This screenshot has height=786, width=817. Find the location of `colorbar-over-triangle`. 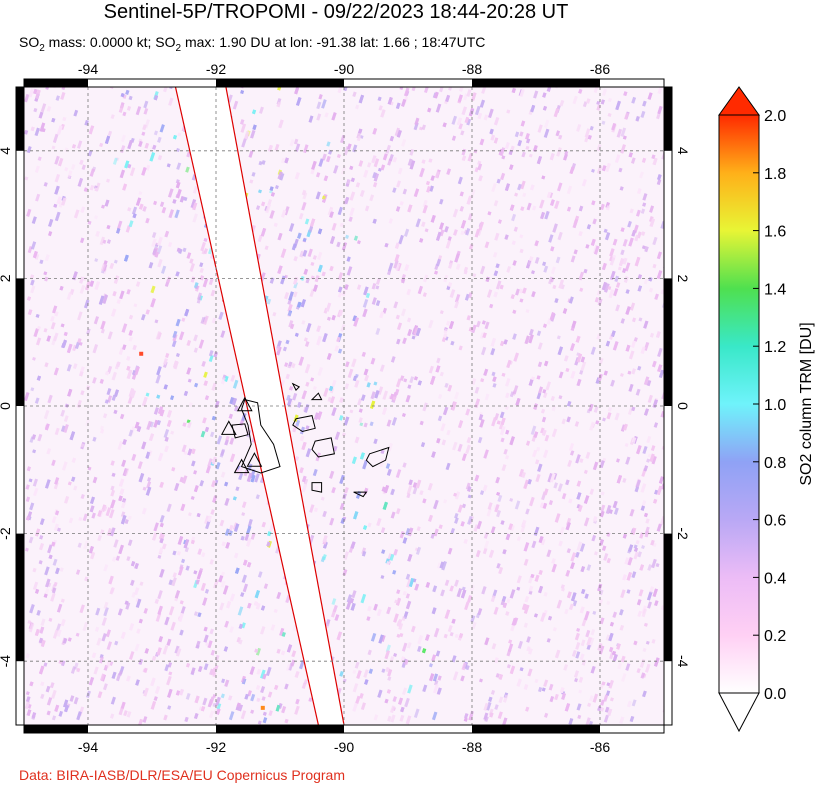

colorbar-over-triangle is located at coordinates (739, 101).